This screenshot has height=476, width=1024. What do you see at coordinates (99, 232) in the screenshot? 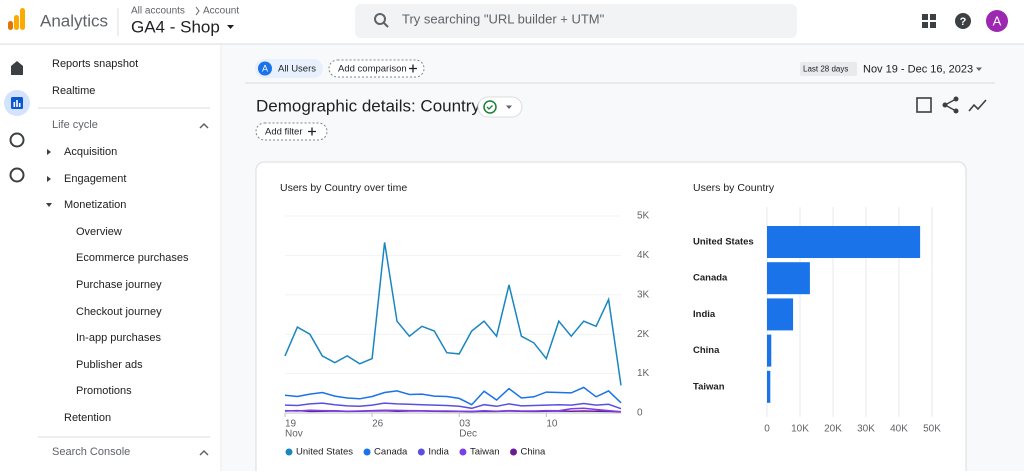
I see `nav-item: Overview` at bounding box center [99, 232].